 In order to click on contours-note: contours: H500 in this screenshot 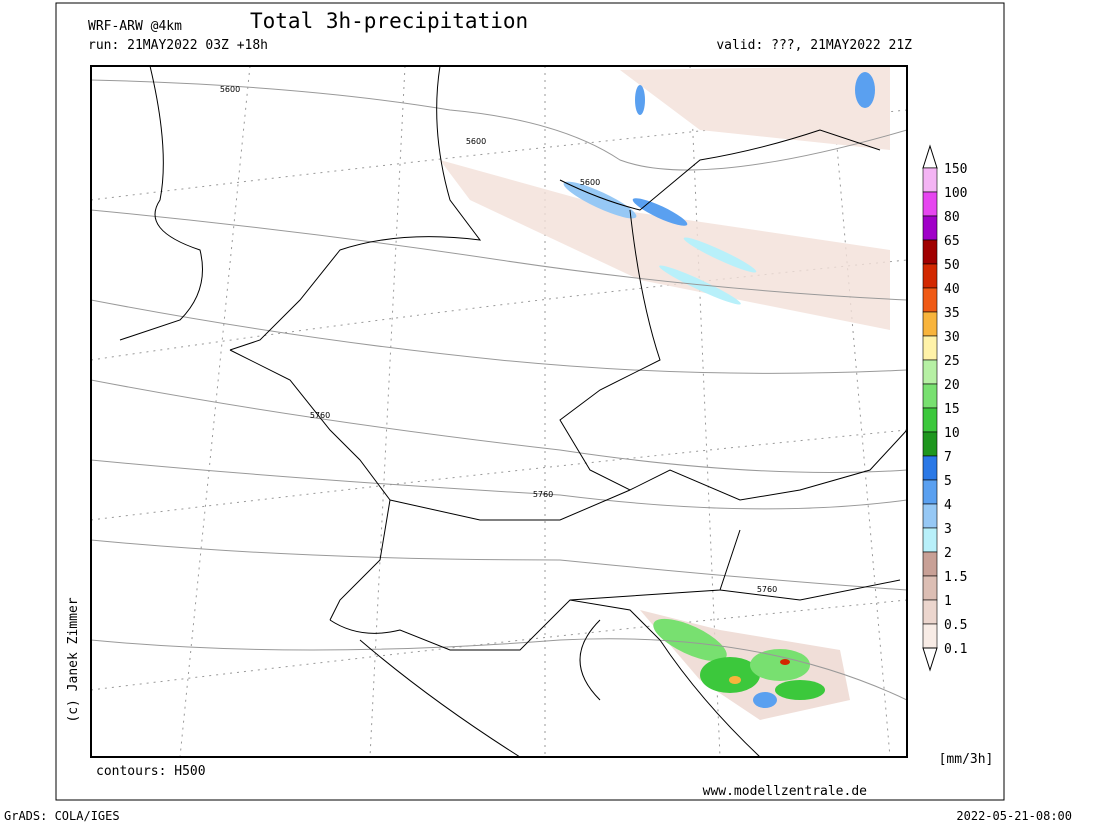, I will do `click(151, 771)`.